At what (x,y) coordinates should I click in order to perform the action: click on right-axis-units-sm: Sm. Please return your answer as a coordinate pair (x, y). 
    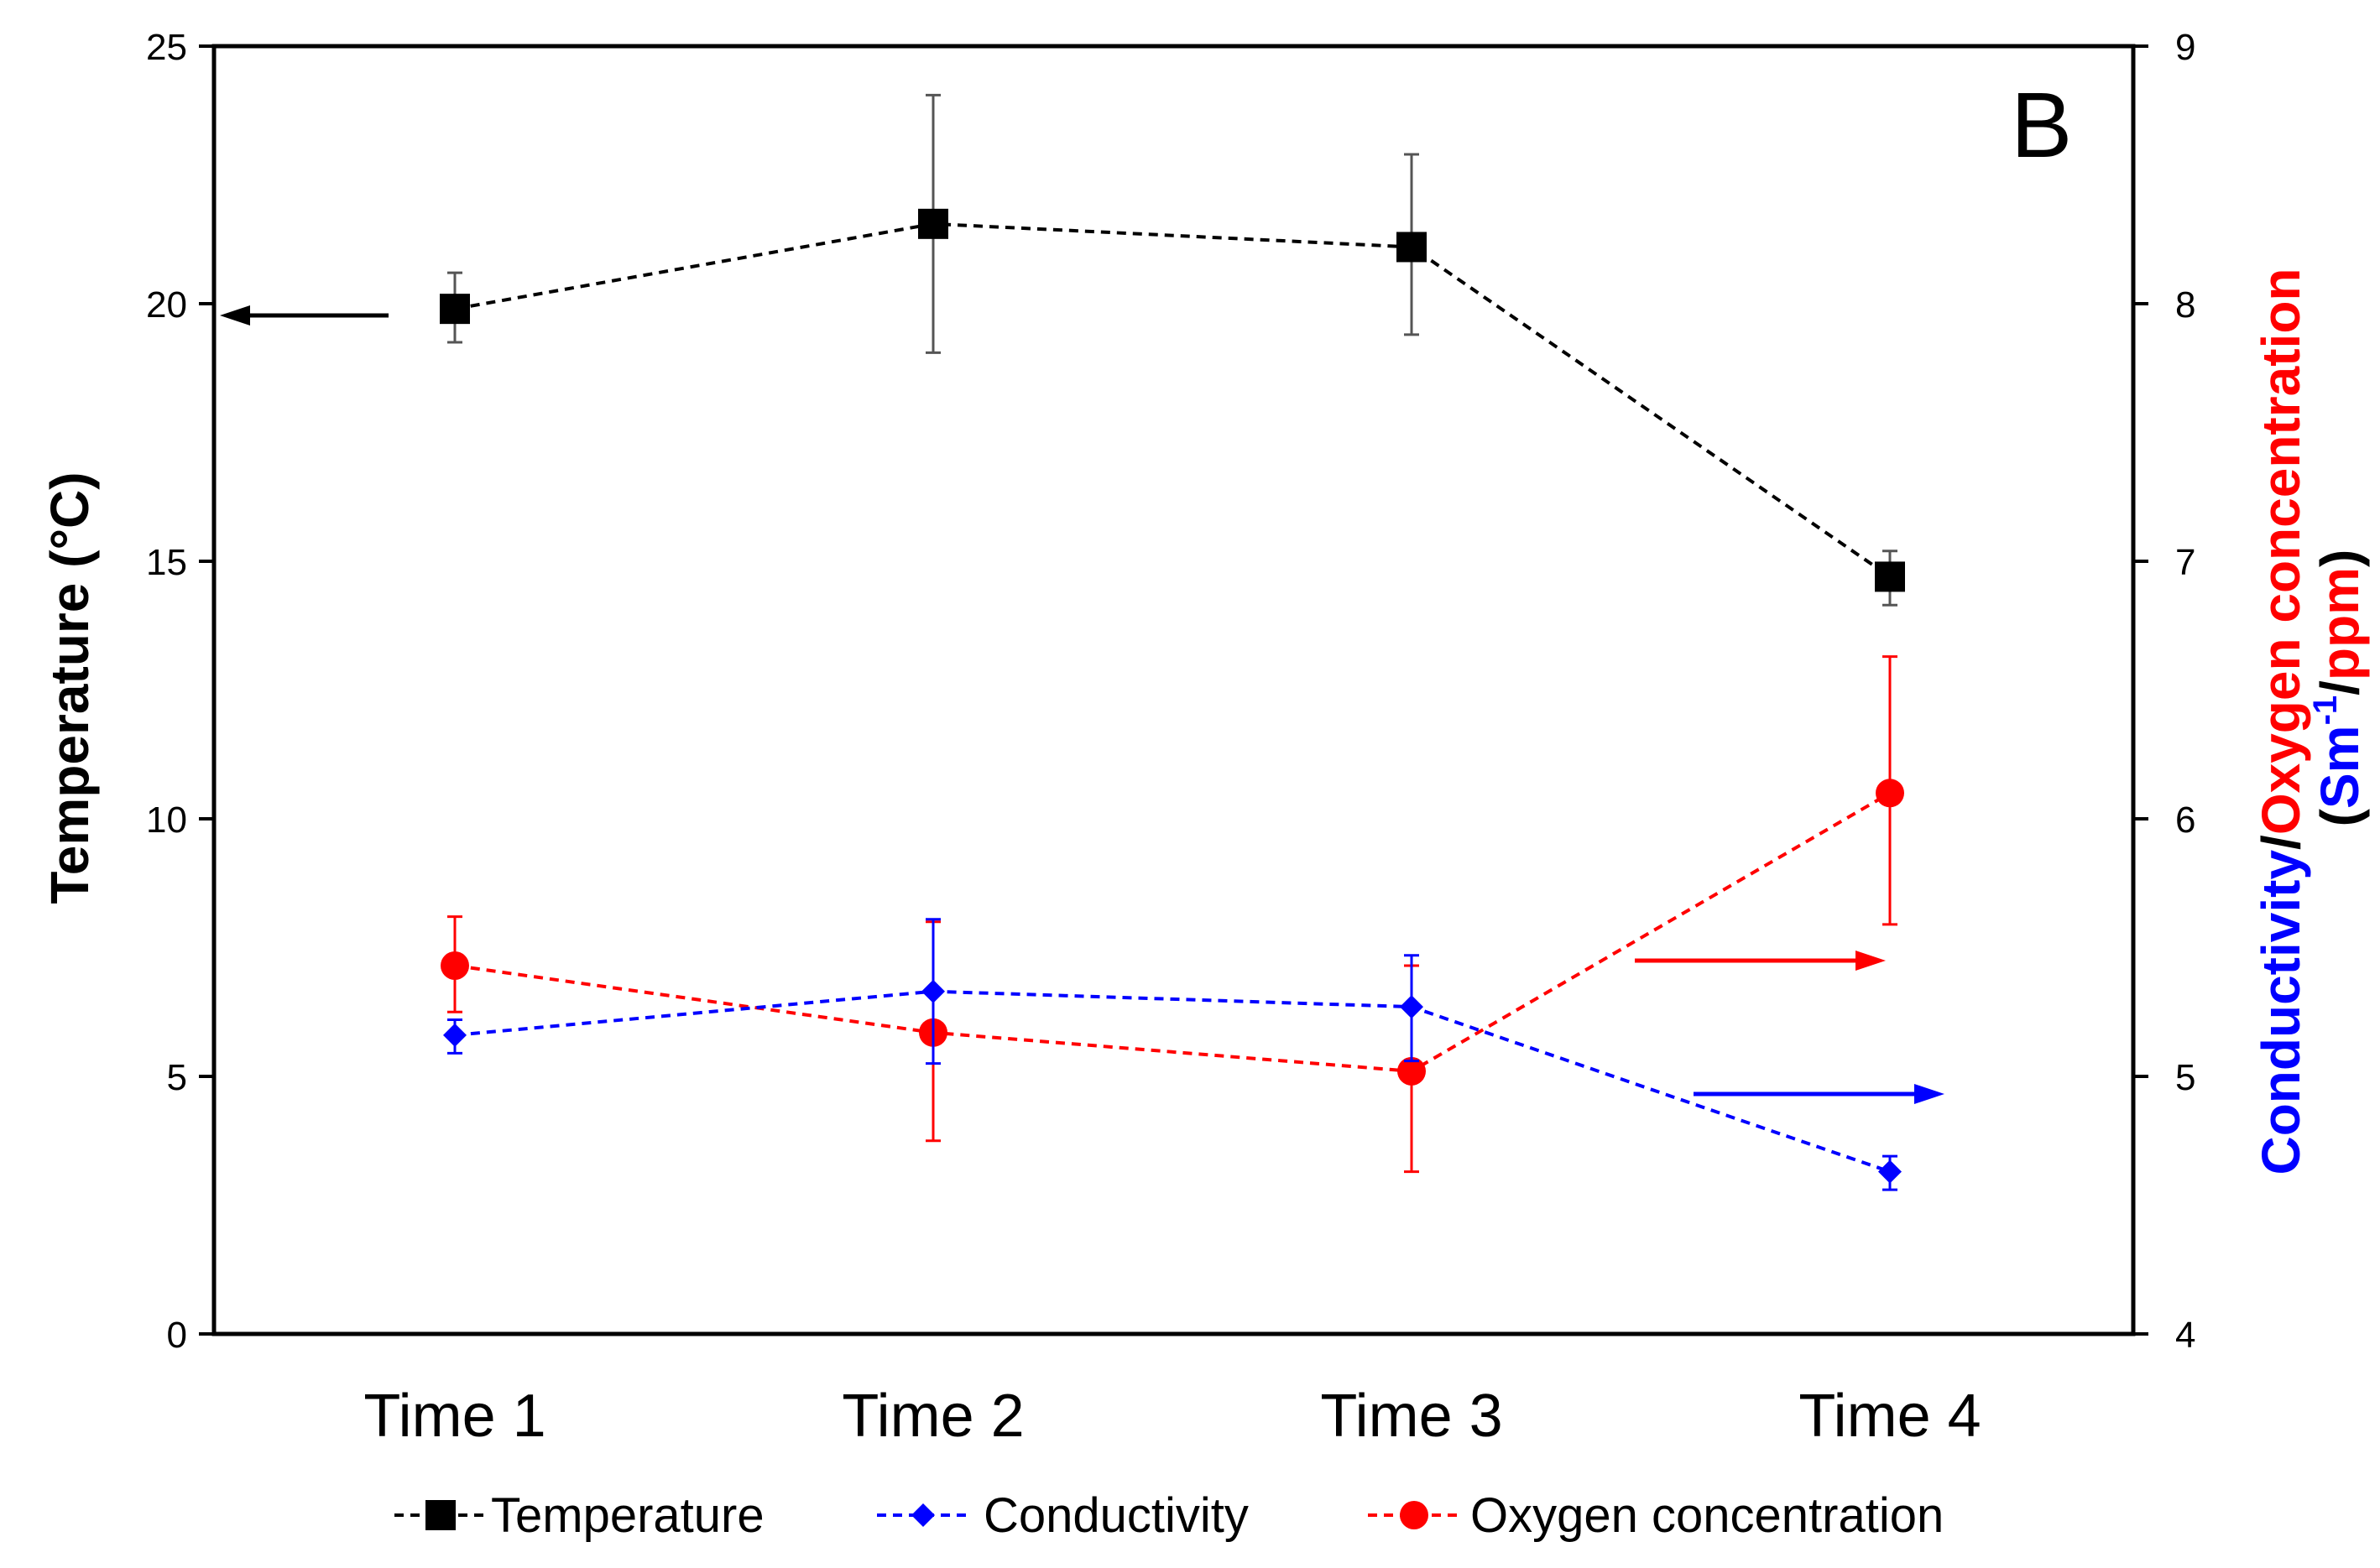
    Looking at the image, I should click on (2340, 767).